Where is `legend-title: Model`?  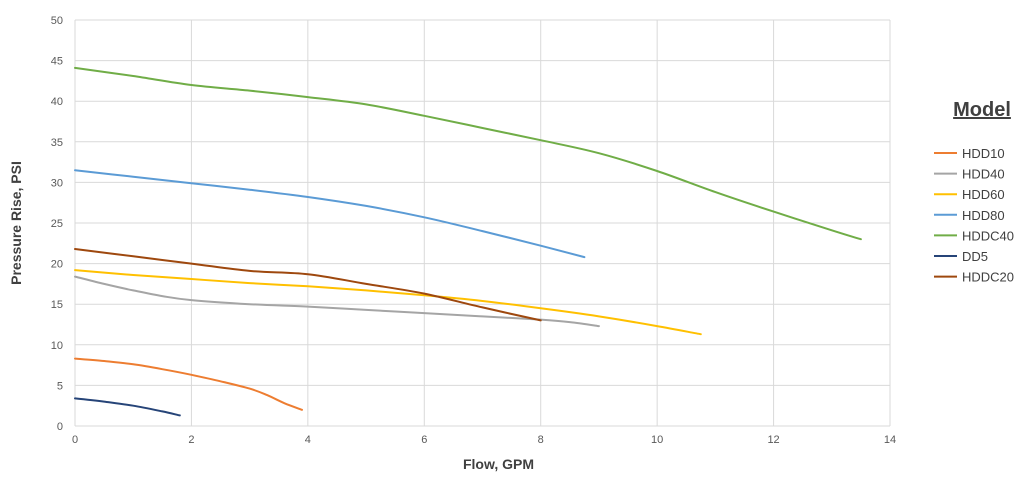
legend-title: Model is located at coordinates (982, 110).